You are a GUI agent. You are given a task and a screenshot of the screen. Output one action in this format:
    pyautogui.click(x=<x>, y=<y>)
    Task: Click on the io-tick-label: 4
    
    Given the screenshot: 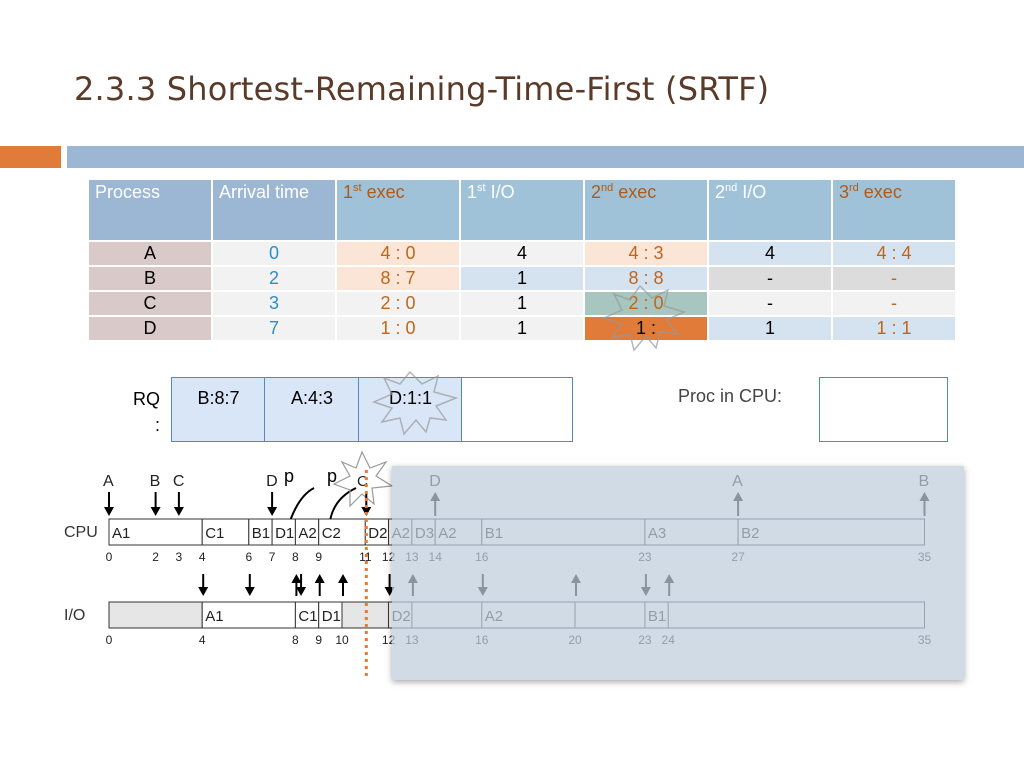 What is the action you would take?
    pyautogui.click(x=202, y=640)
    